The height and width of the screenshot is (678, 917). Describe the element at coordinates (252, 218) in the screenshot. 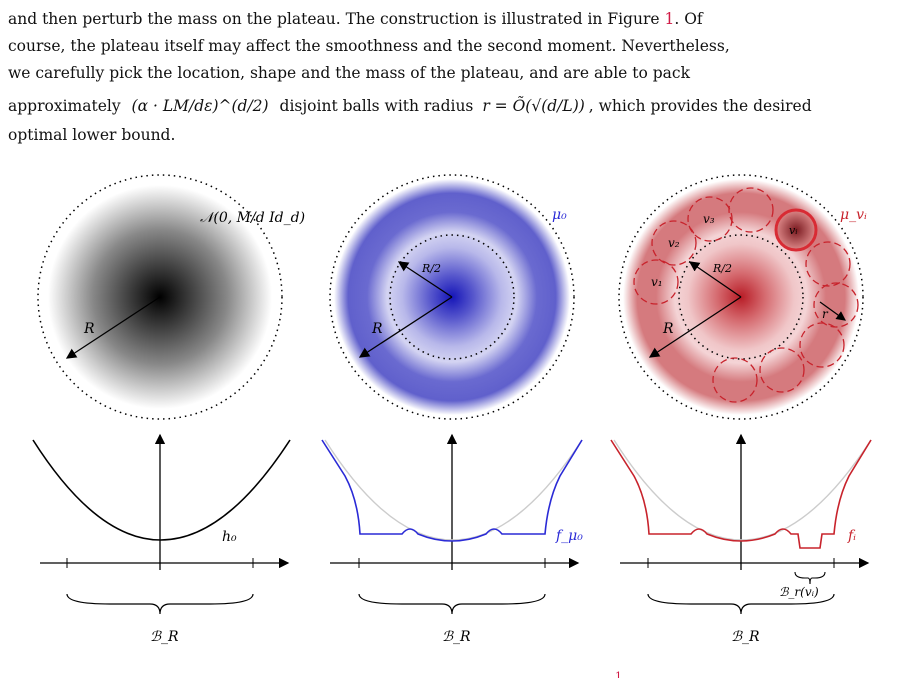

I see `distribution-label: 𝒩(0, M/d Id_d)` at that location.